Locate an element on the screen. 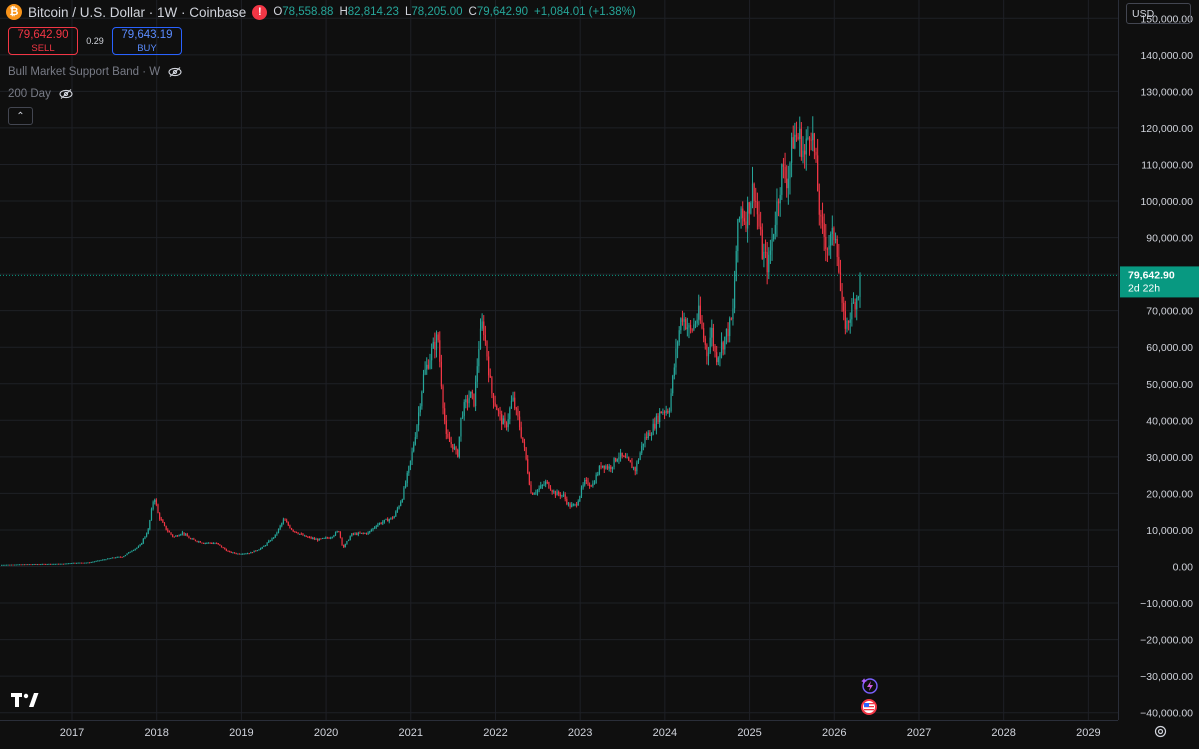 The image size is (1199, 749). tradingview-logo-icon is located at coordinates (25, 700).